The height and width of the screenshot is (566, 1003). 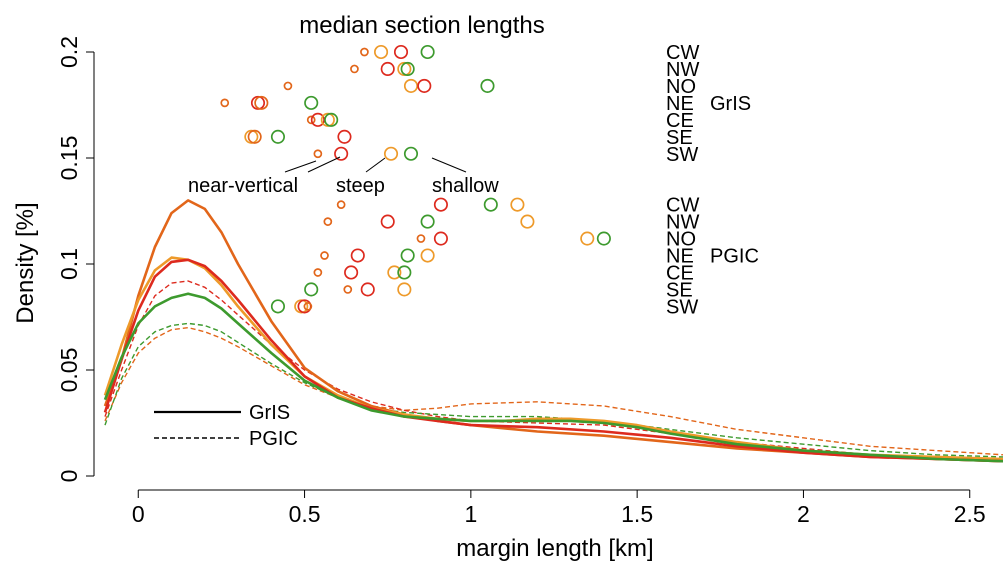 What do you see at coordinates (69, 476) in the screenshot?
I see `y-tick-label: 0` at bounding box center [69, 476].